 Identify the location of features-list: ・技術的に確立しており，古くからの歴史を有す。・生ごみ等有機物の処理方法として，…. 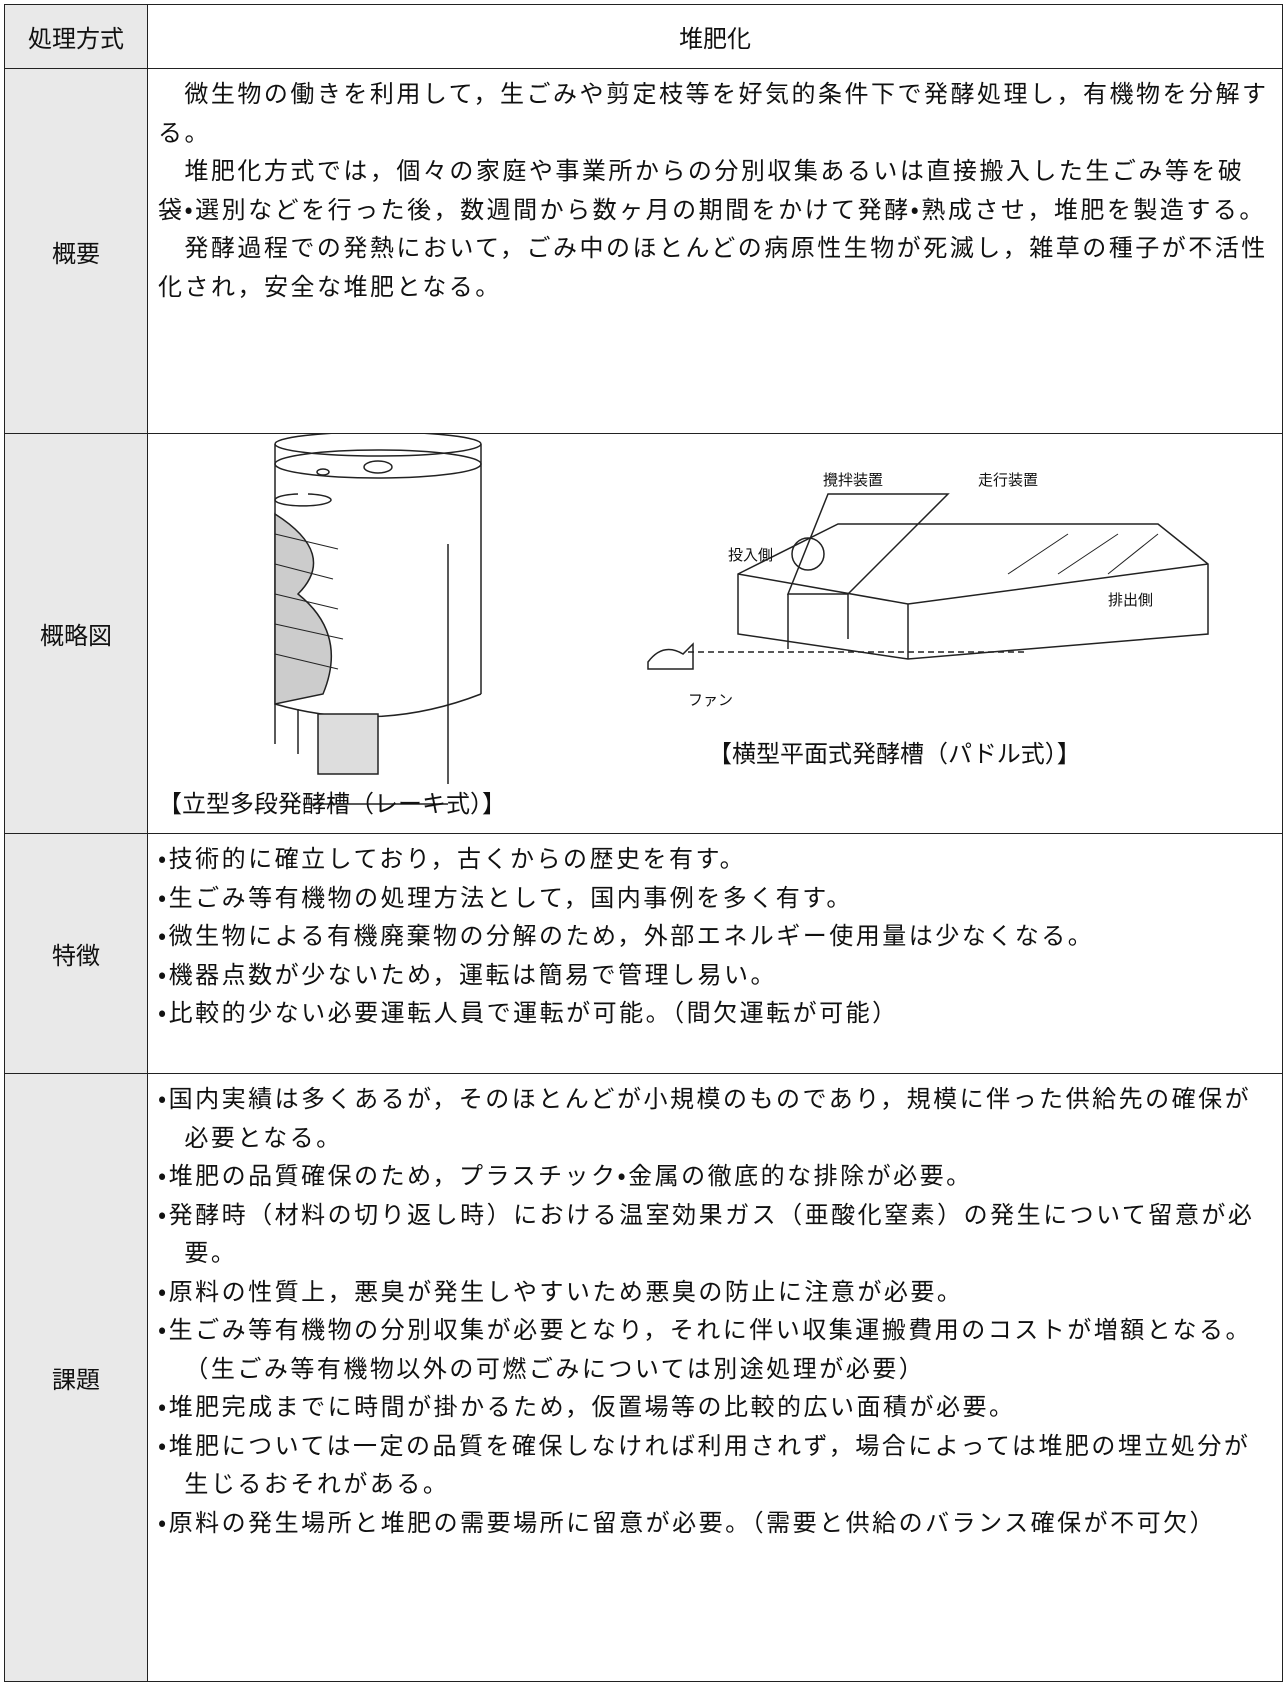
(715, 954).